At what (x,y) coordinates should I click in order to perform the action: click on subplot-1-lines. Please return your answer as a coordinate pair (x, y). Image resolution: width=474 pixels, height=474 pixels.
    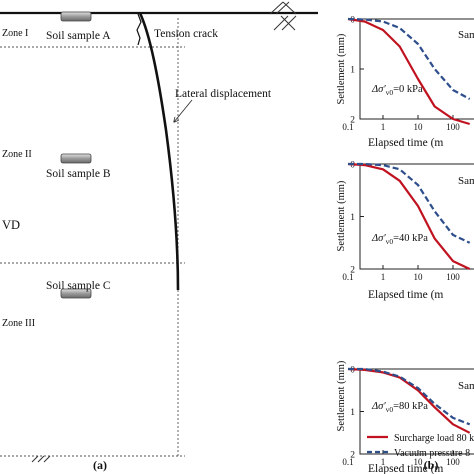
    Looking at the image, I should click on (409, 71).